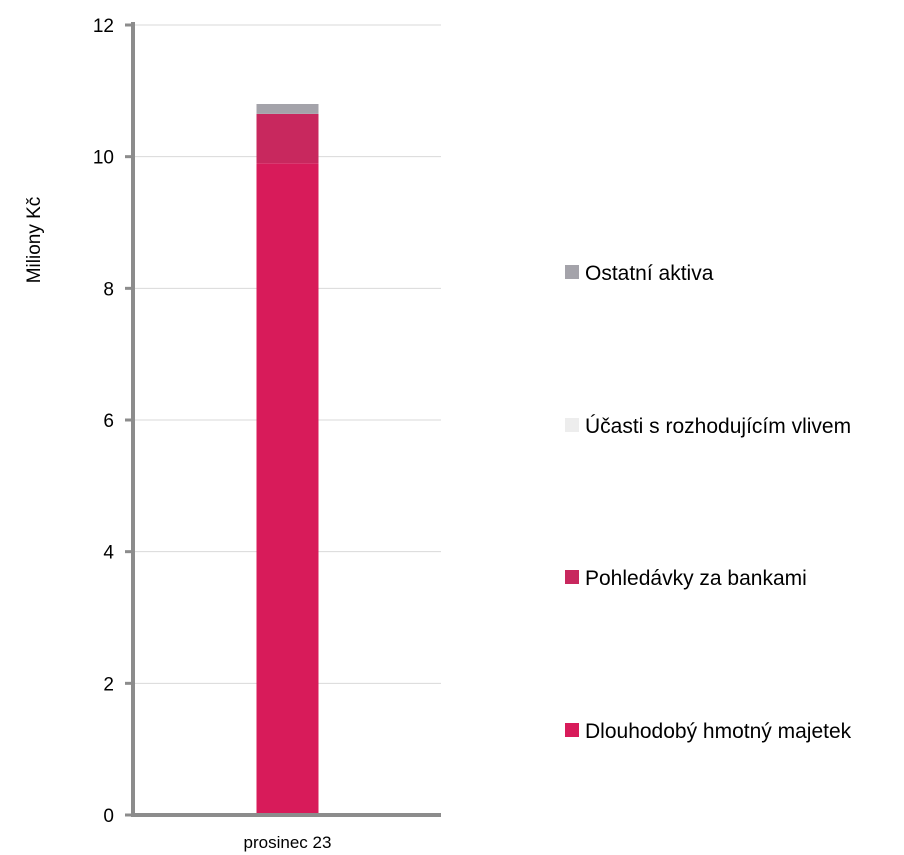 This screenshot has width=904, height=855. What do you see at coordinates (718, 731) in the screenshot?
I see `legend-label: Dlouhodobý hmotný majetek` at bounding box center [718, 731].